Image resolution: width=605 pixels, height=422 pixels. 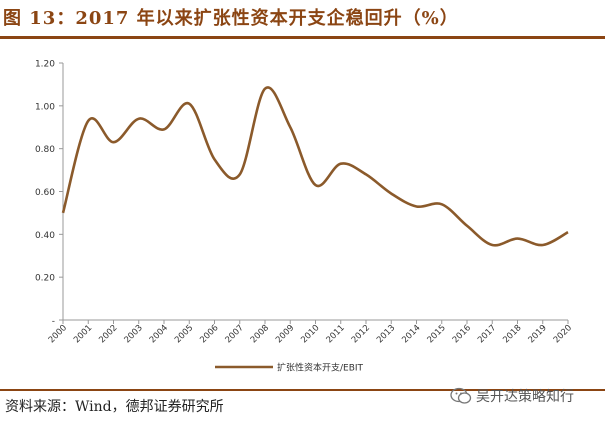 I want to click on footer-divider, so click(x=302, y=390).